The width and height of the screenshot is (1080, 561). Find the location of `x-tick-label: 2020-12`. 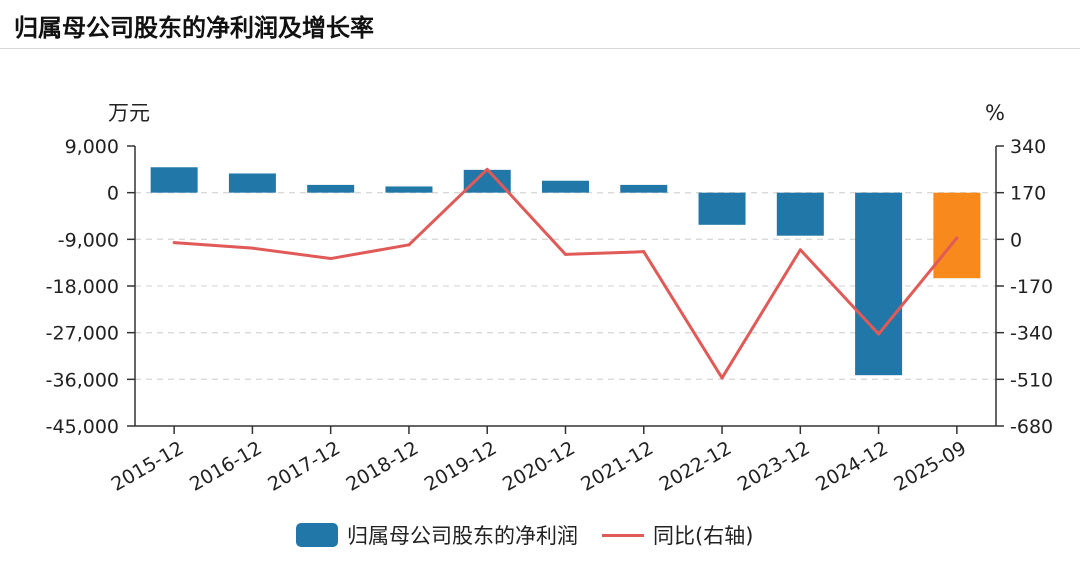

x-tick-label: 2020-12 is located at coordinates (539, 466).